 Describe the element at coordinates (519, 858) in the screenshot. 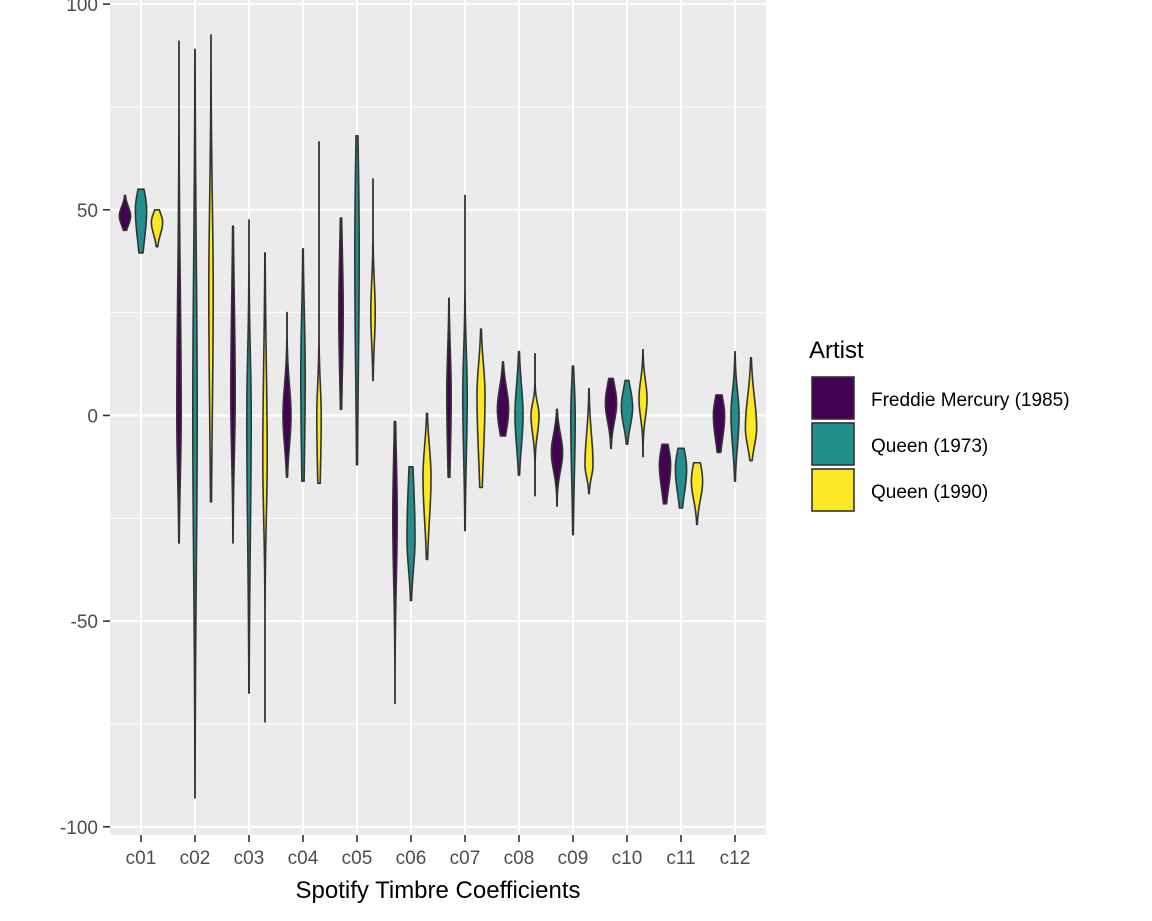

I see `x-tick-label: c08` at that location.